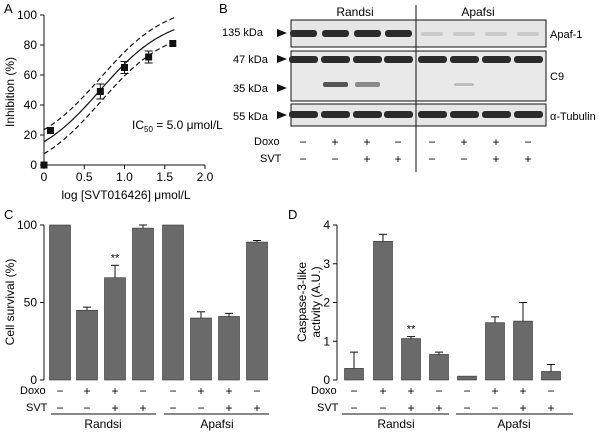 This screenshot has height=433, width=605. Describe the element at coordinates (10, 302) in the screenshot. I see `panel-c-ylabel: Cell survival (%)` at that location.